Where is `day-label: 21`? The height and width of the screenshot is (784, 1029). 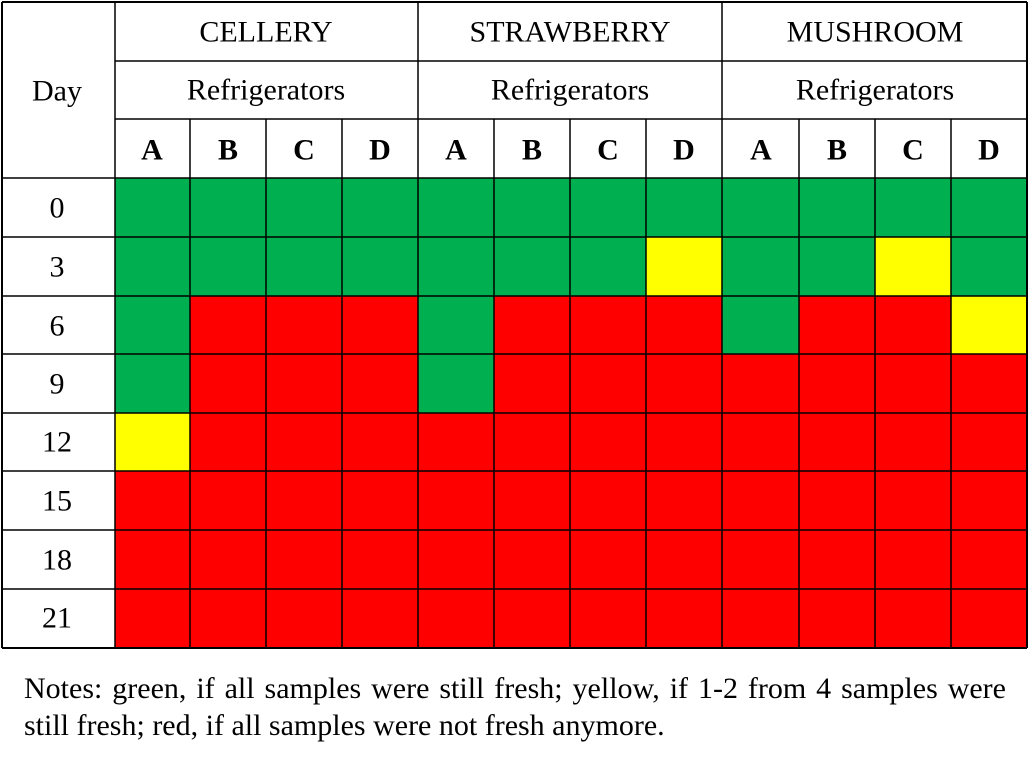 day-label: 21 is located at coordinates (57, 618).